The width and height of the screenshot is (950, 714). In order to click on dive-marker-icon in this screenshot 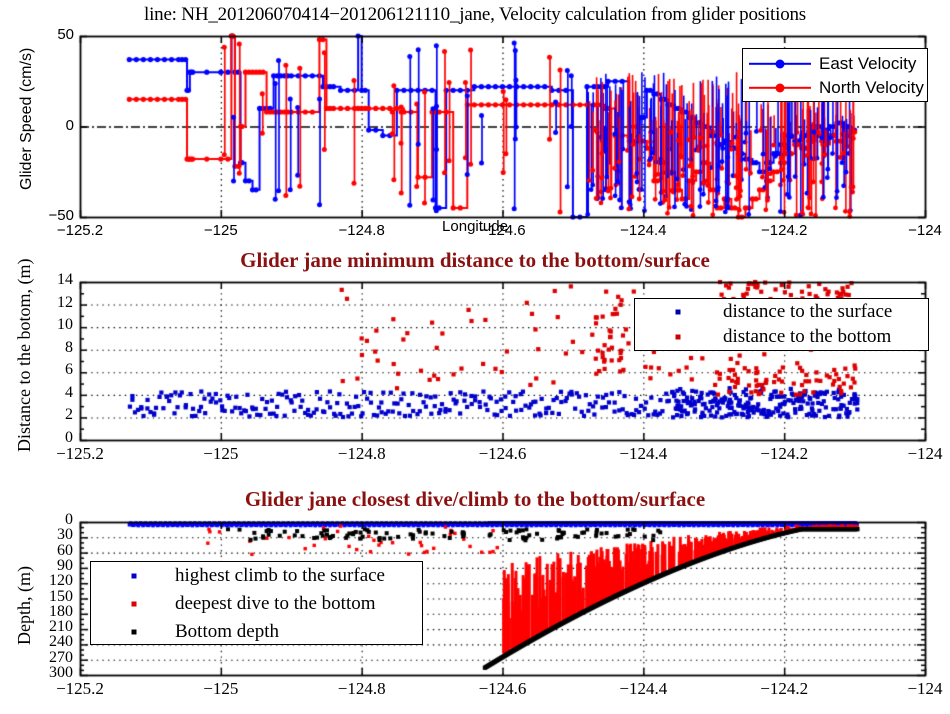, I will do `click(134, 604)`.